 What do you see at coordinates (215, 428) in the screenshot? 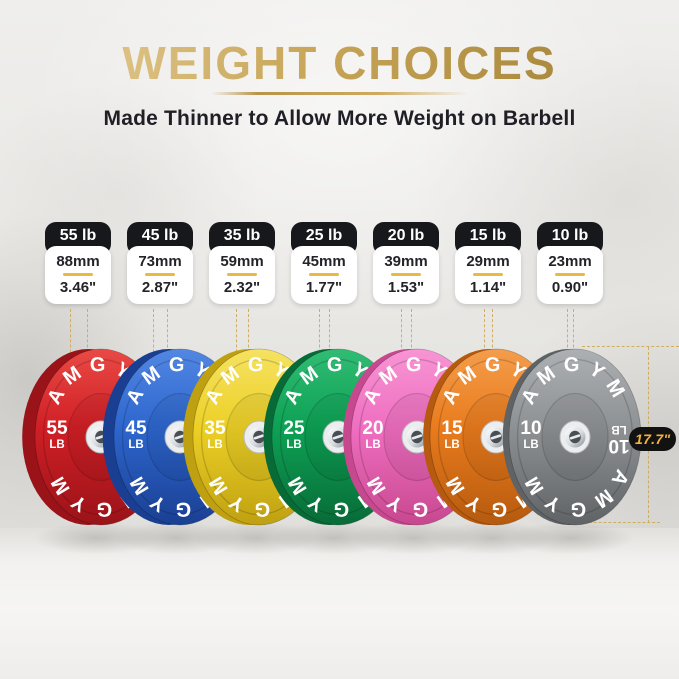
I see `plate-weight-number: 35` at bounding box center [215, 428].